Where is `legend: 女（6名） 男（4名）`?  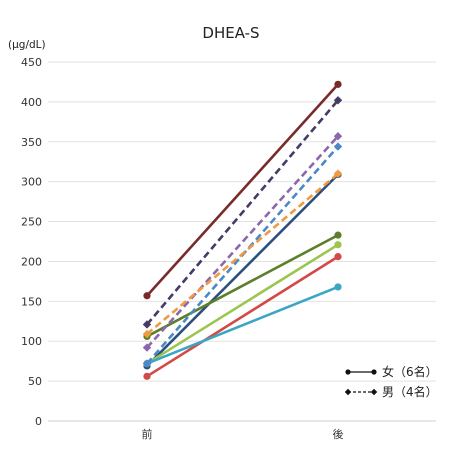 legend: 女（6名） 男（4名） is located at coordinates (391, 381).